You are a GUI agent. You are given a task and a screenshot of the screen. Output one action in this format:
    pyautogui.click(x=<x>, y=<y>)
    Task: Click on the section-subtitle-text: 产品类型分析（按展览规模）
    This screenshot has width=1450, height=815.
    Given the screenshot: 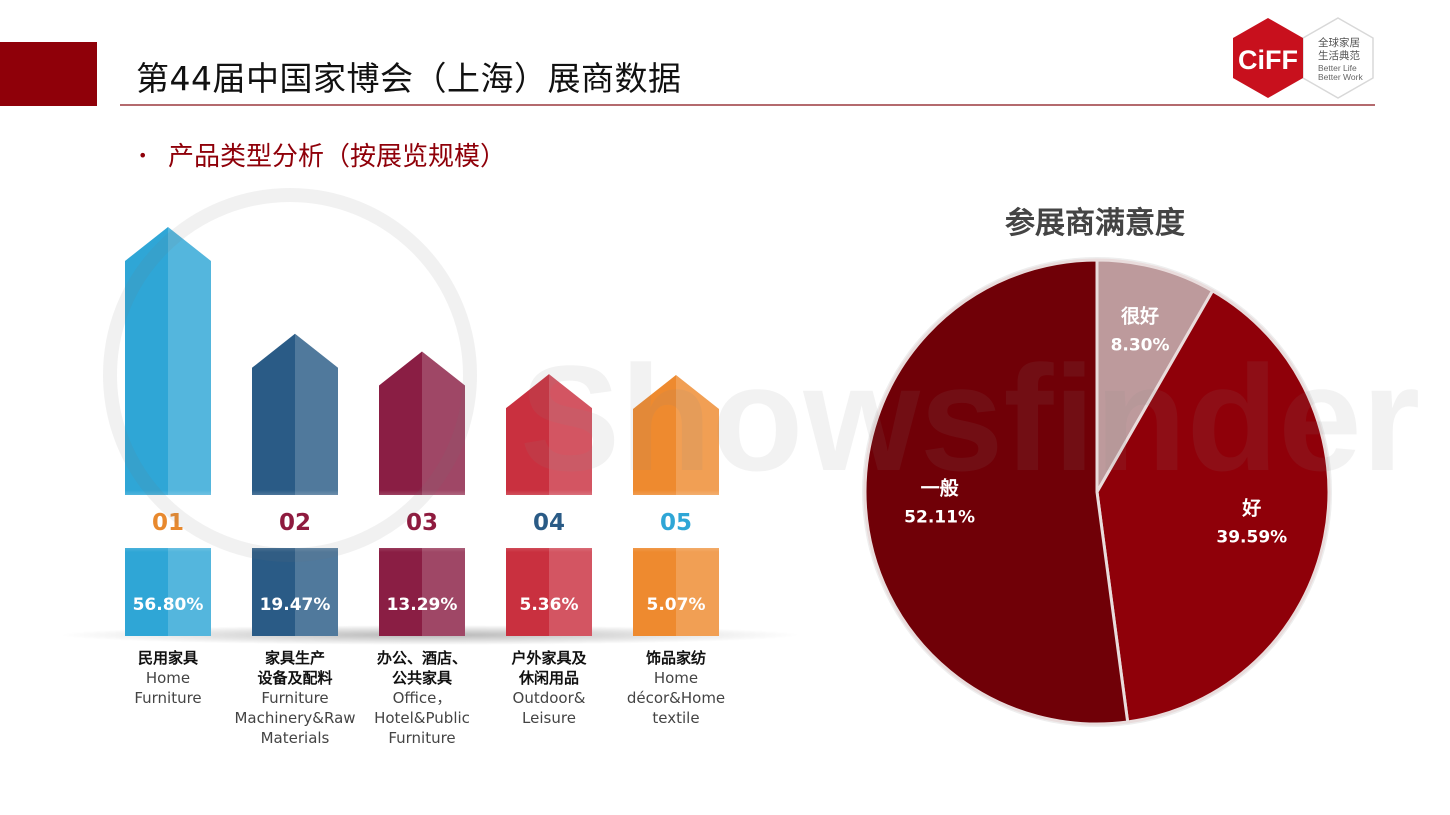 What is the action you would take?
    pyautogui.click(x=337, y=157)
    